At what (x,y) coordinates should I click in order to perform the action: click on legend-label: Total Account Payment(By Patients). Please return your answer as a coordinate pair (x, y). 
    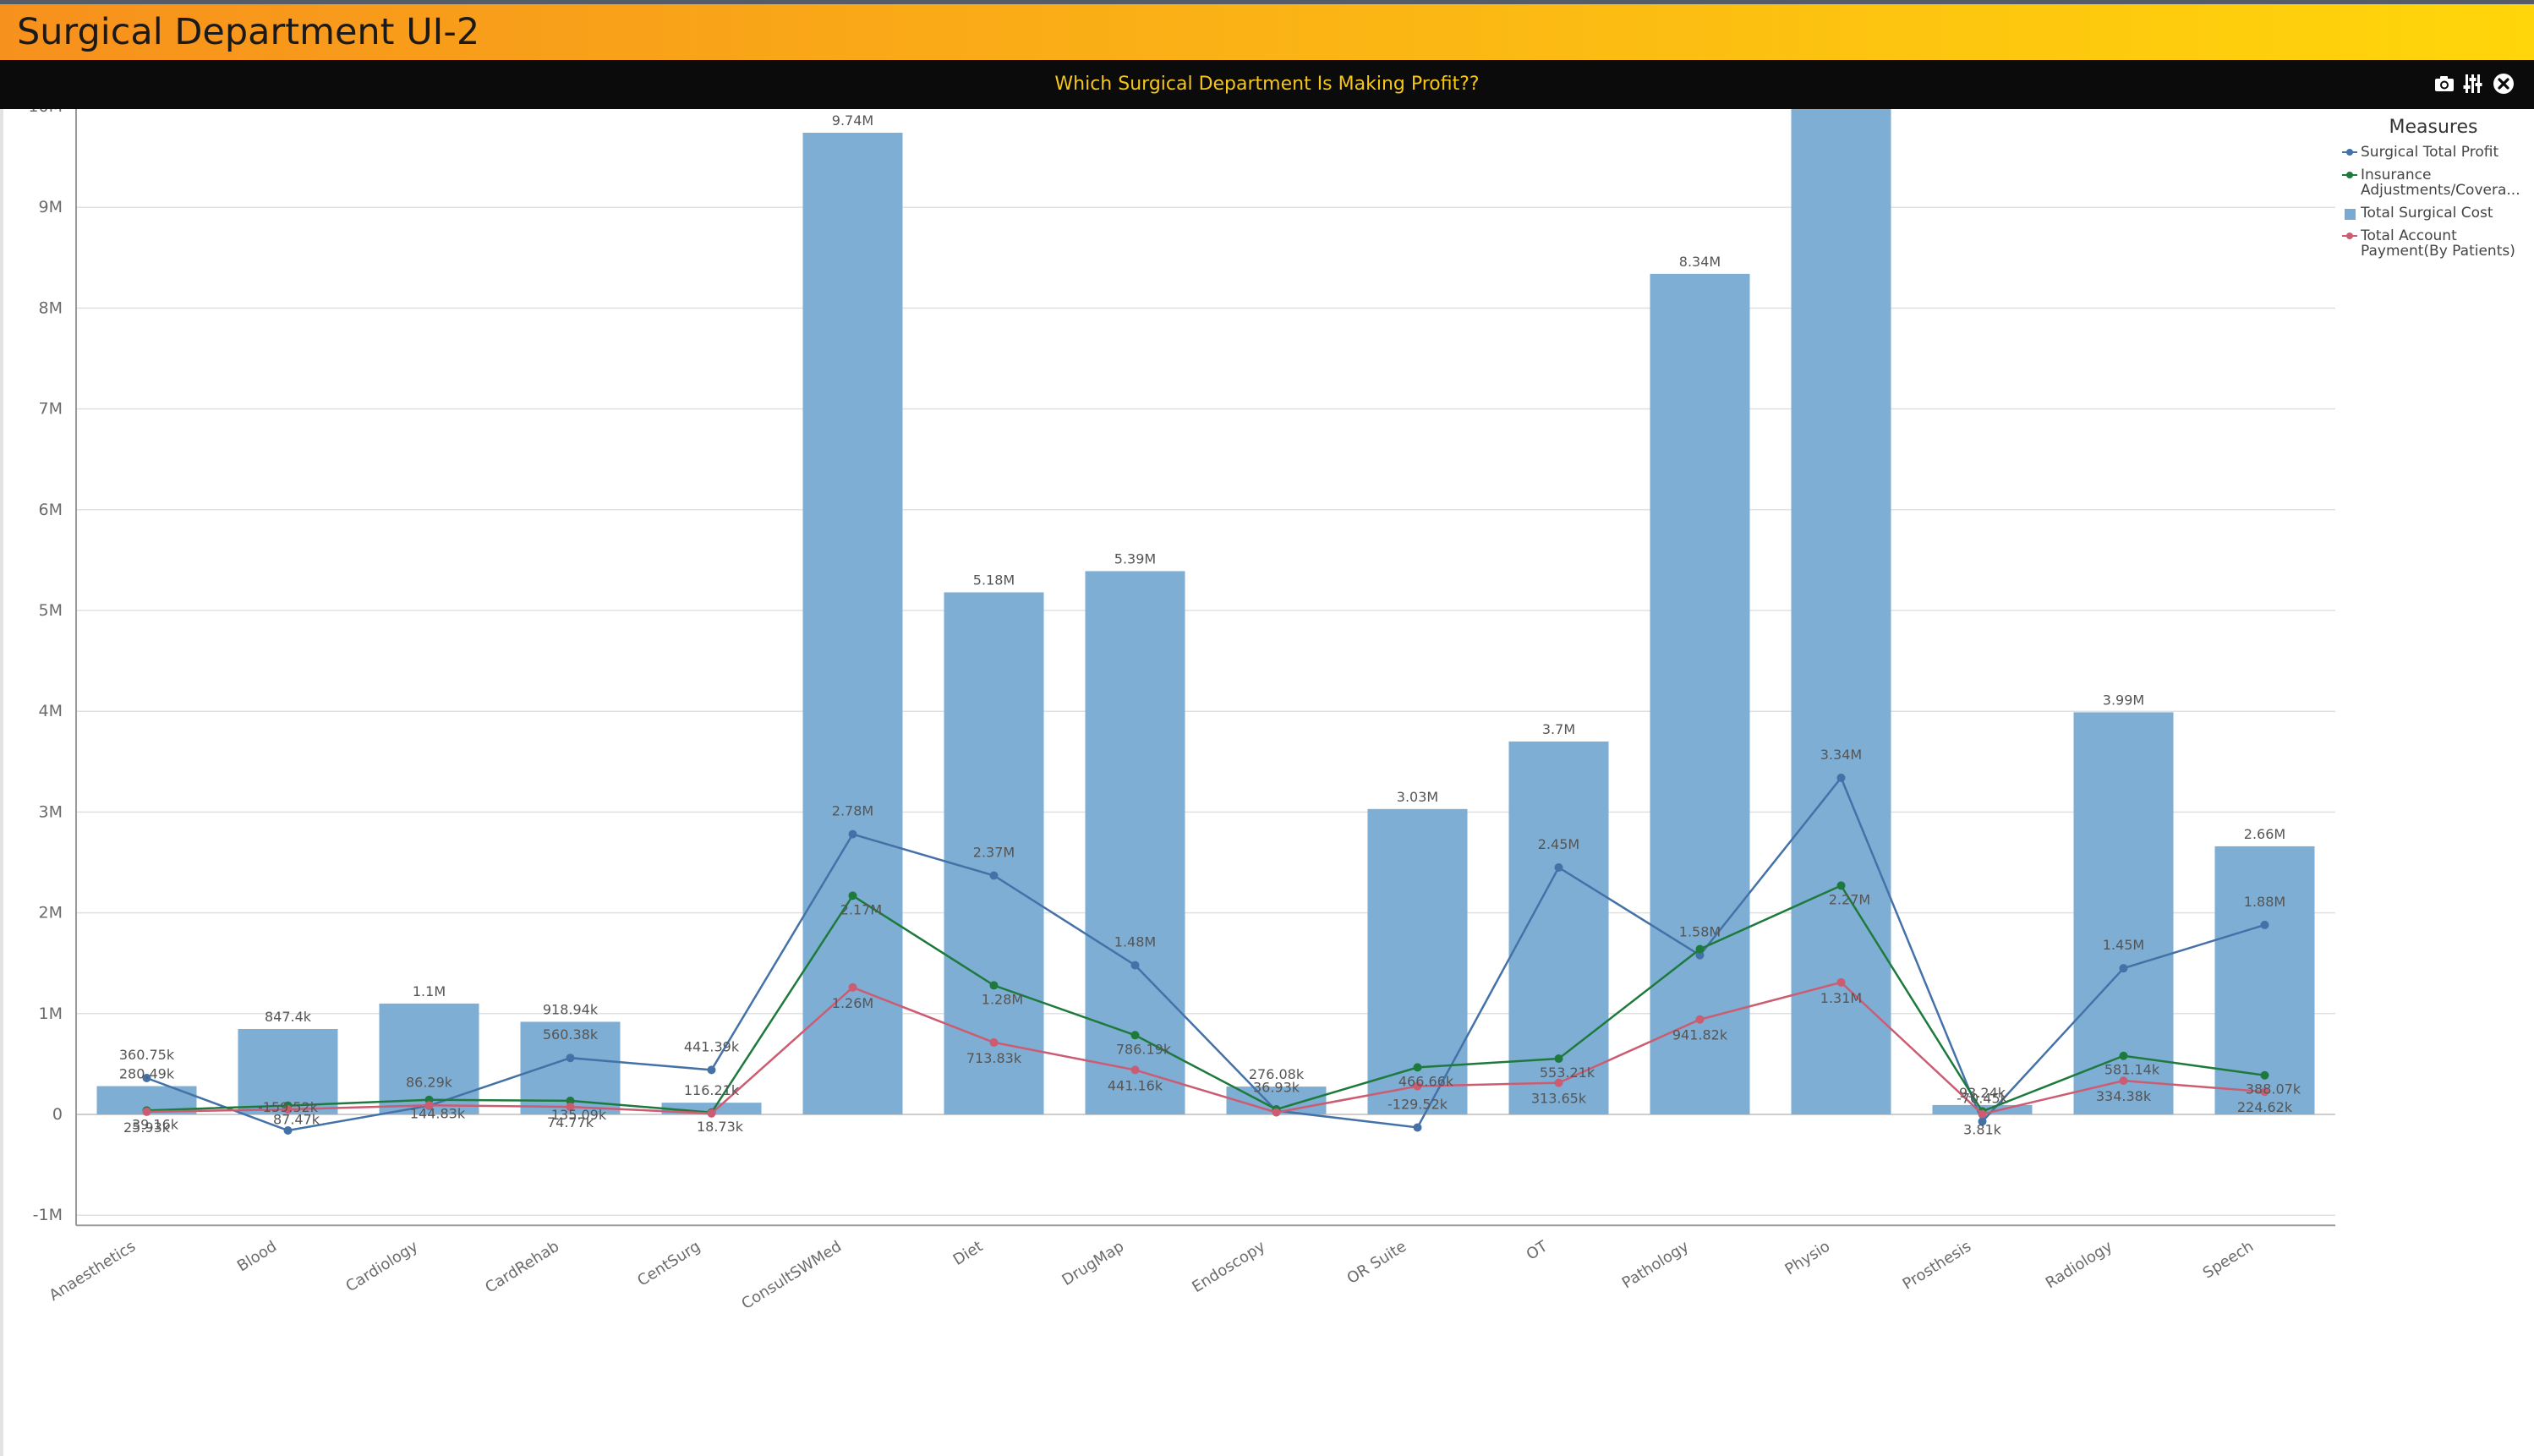
    Looking at the image, I should click on (2438, 243).